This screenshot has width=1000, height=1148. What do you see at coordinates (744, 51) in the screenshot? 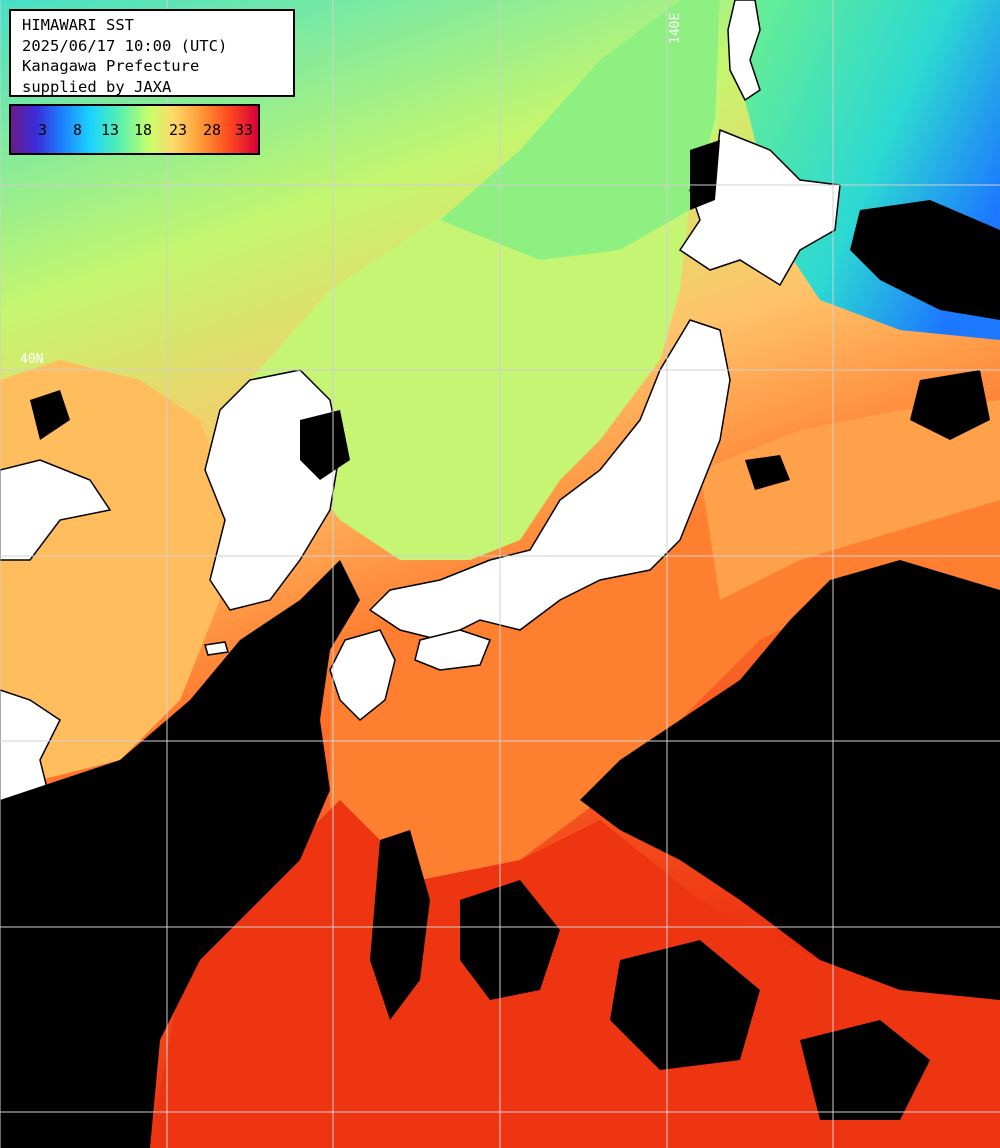
I see `sakhalin` at bounding box center [744, 51].